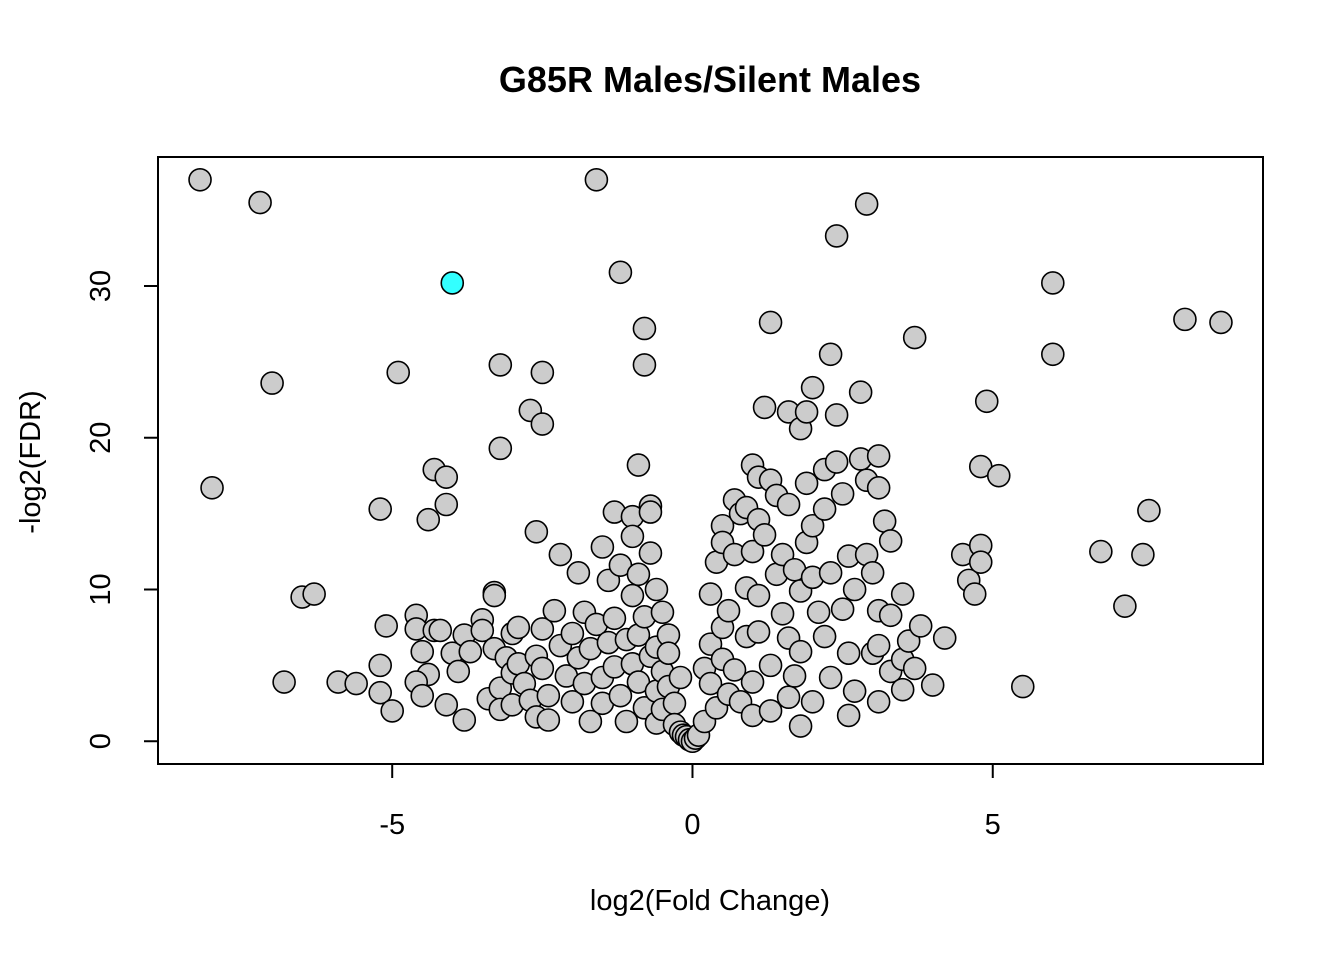 This screenshot has height=960, width=1344. What do you see at coordinates (101, 741) in the screenshot?
I see `y-tick-label: 0` at bounding box center [101, 741].